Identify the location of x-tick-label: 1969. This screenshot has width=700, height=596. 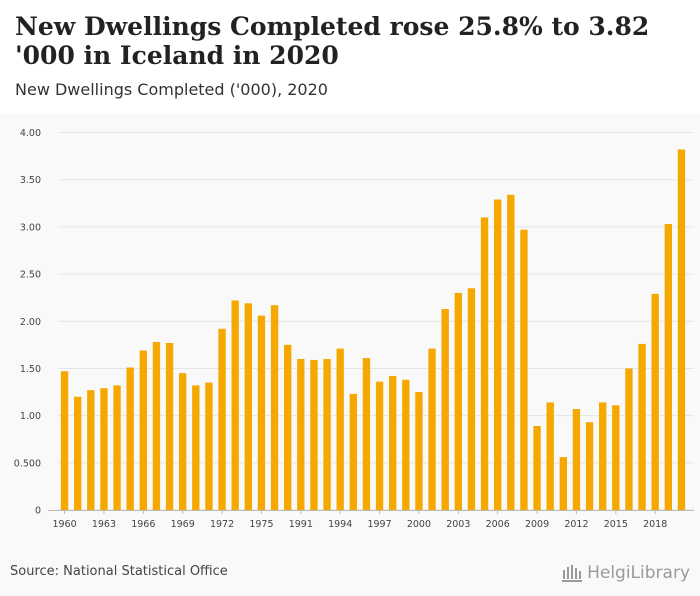
(183, 524).